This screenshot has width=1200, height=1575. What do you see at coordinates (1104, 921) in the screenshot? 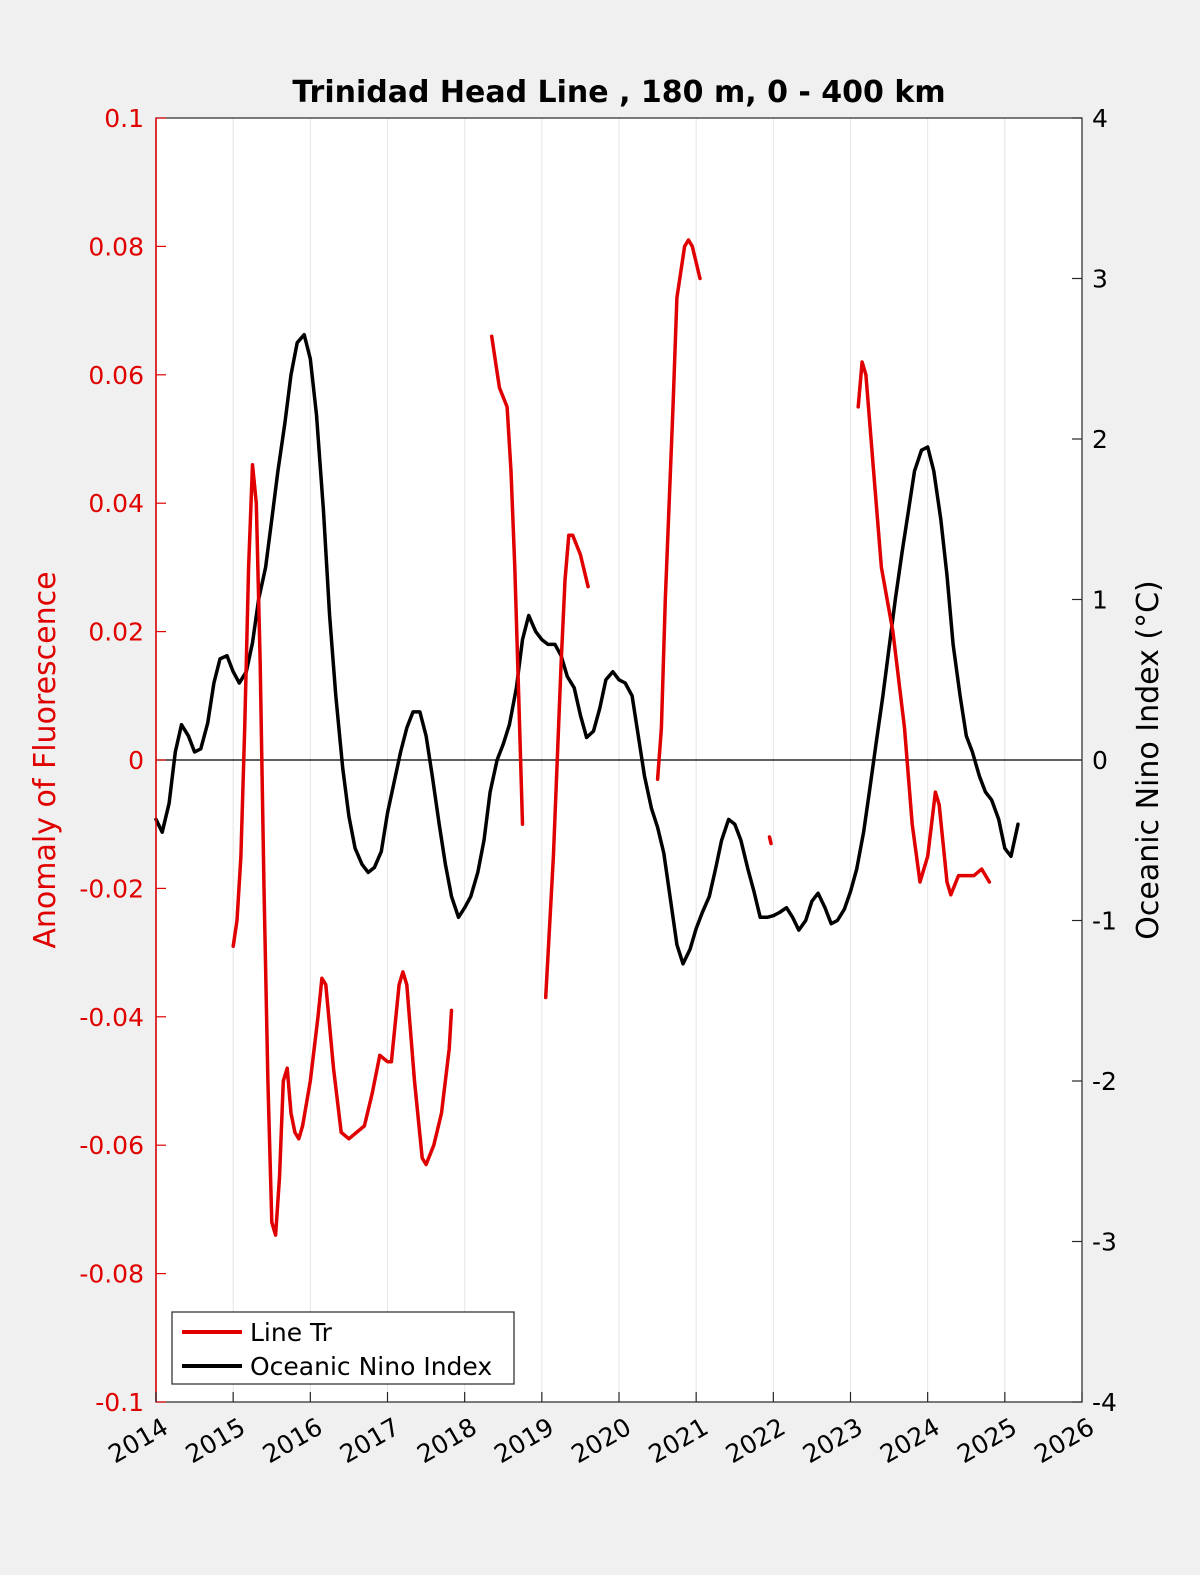
I see `y-right-tick-label: -1` at bounding box center [1104, 921].